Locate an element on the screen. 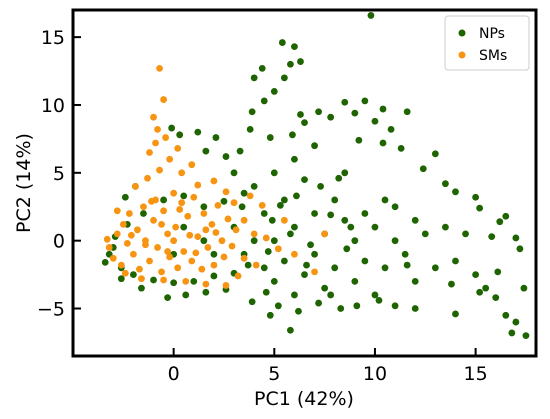  y-axis-ticks: −5 0 5 10 15 is located at coordinates (59, 174).